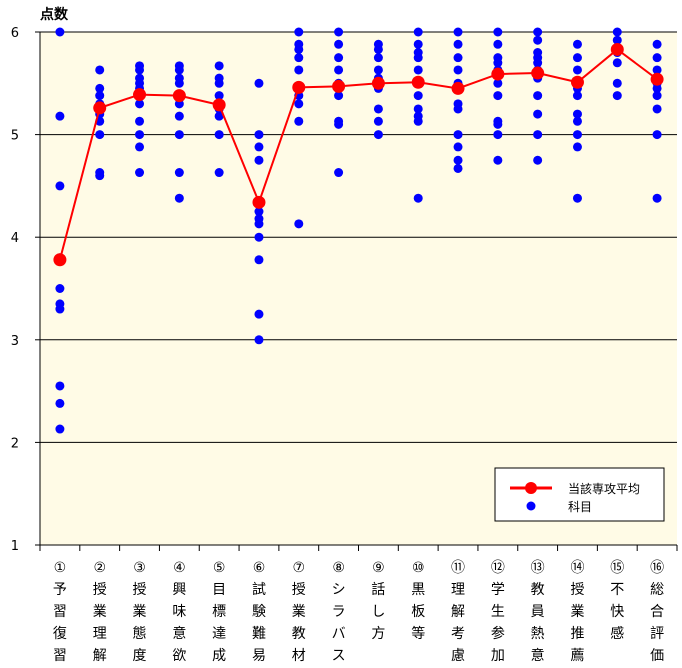 This screenshot has height=668, width=682. I want to click on x-tick-label: ⑮ 不快感, so click(617, 601).